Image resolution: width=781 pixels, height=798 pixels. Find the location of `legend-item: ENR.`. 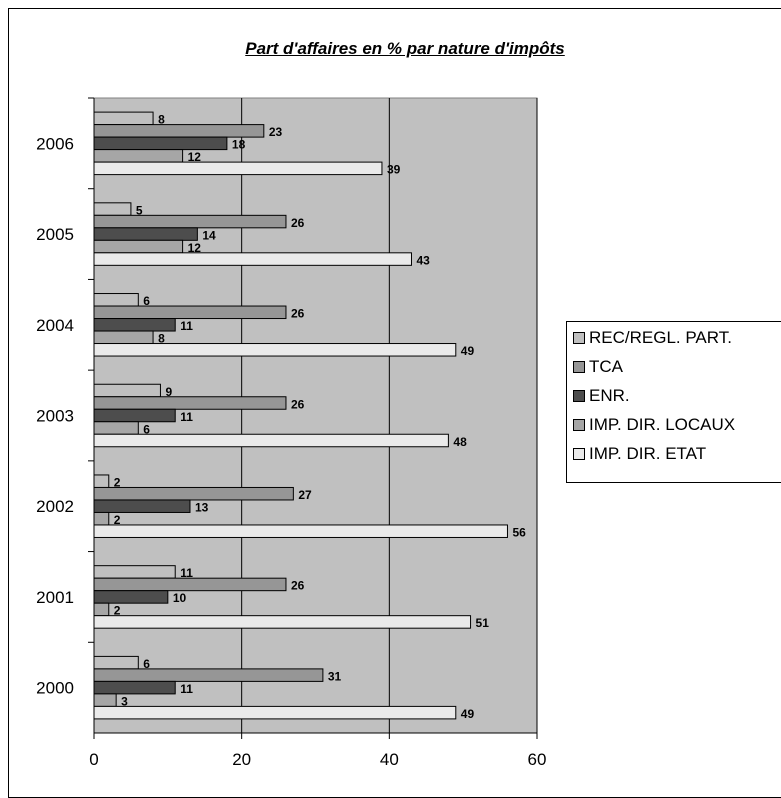

legend-item: ENR. is located at coordinates (601, 396).